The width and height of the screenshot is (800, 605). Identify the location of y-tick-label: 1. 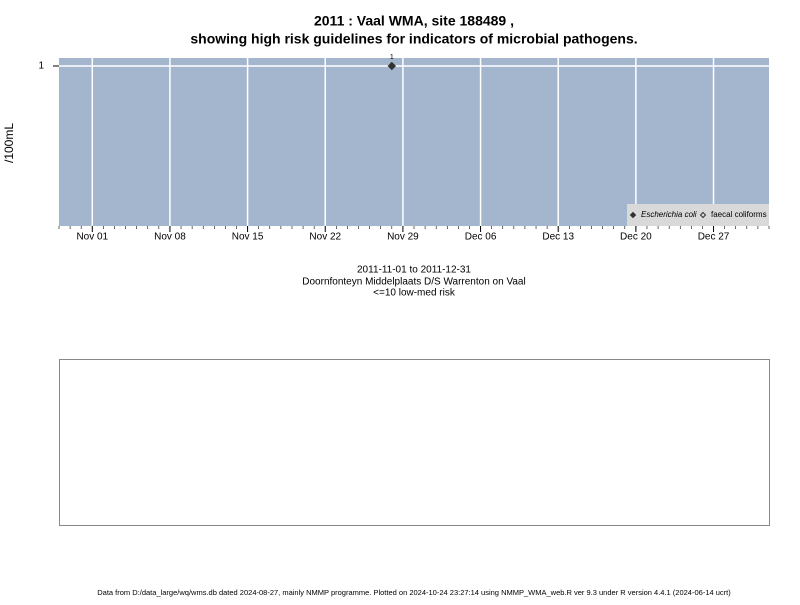
(41, 66).